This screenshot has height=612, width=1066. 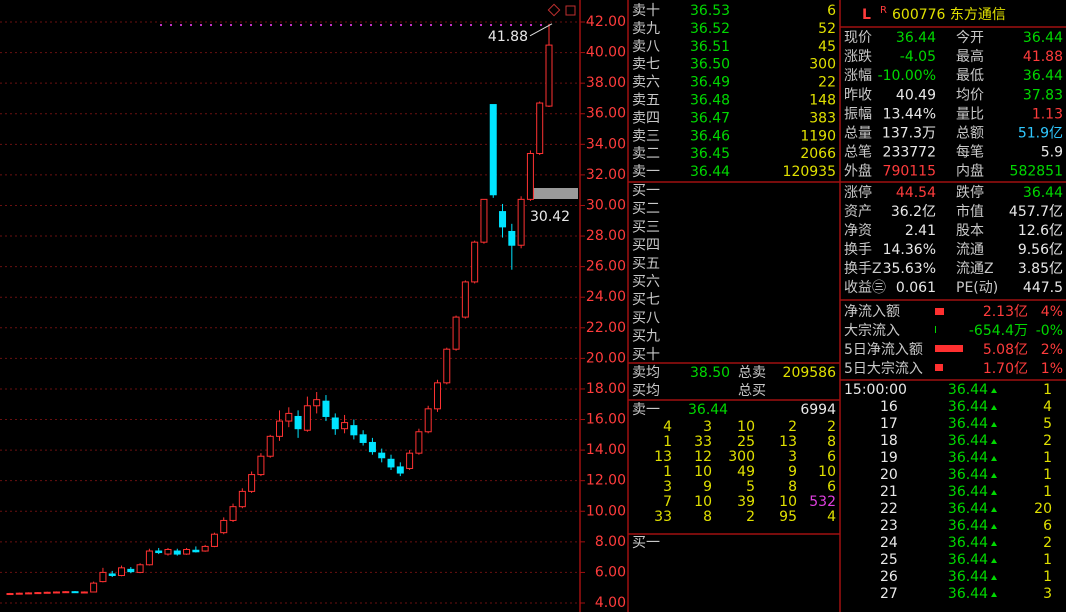 What do you see at coordinates (606, 511) in the screenshot?
I see `y-tick-label: 10.00` at bounding box center [606, 511].